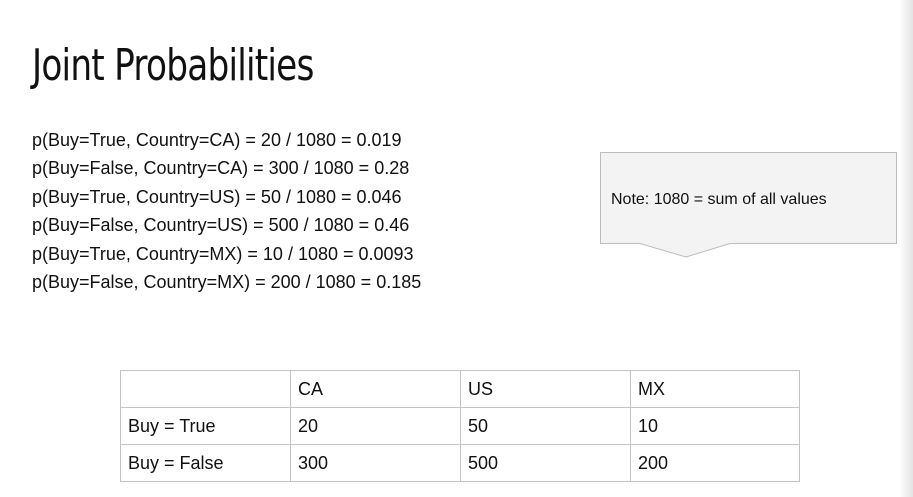 Image resolution: width=913 pixels, height=497 pixels. What do you see at coordinates (173, 65) in the screenshot?
I see `slide-title: Joint Probabilities` at bounding box center [173, 65].